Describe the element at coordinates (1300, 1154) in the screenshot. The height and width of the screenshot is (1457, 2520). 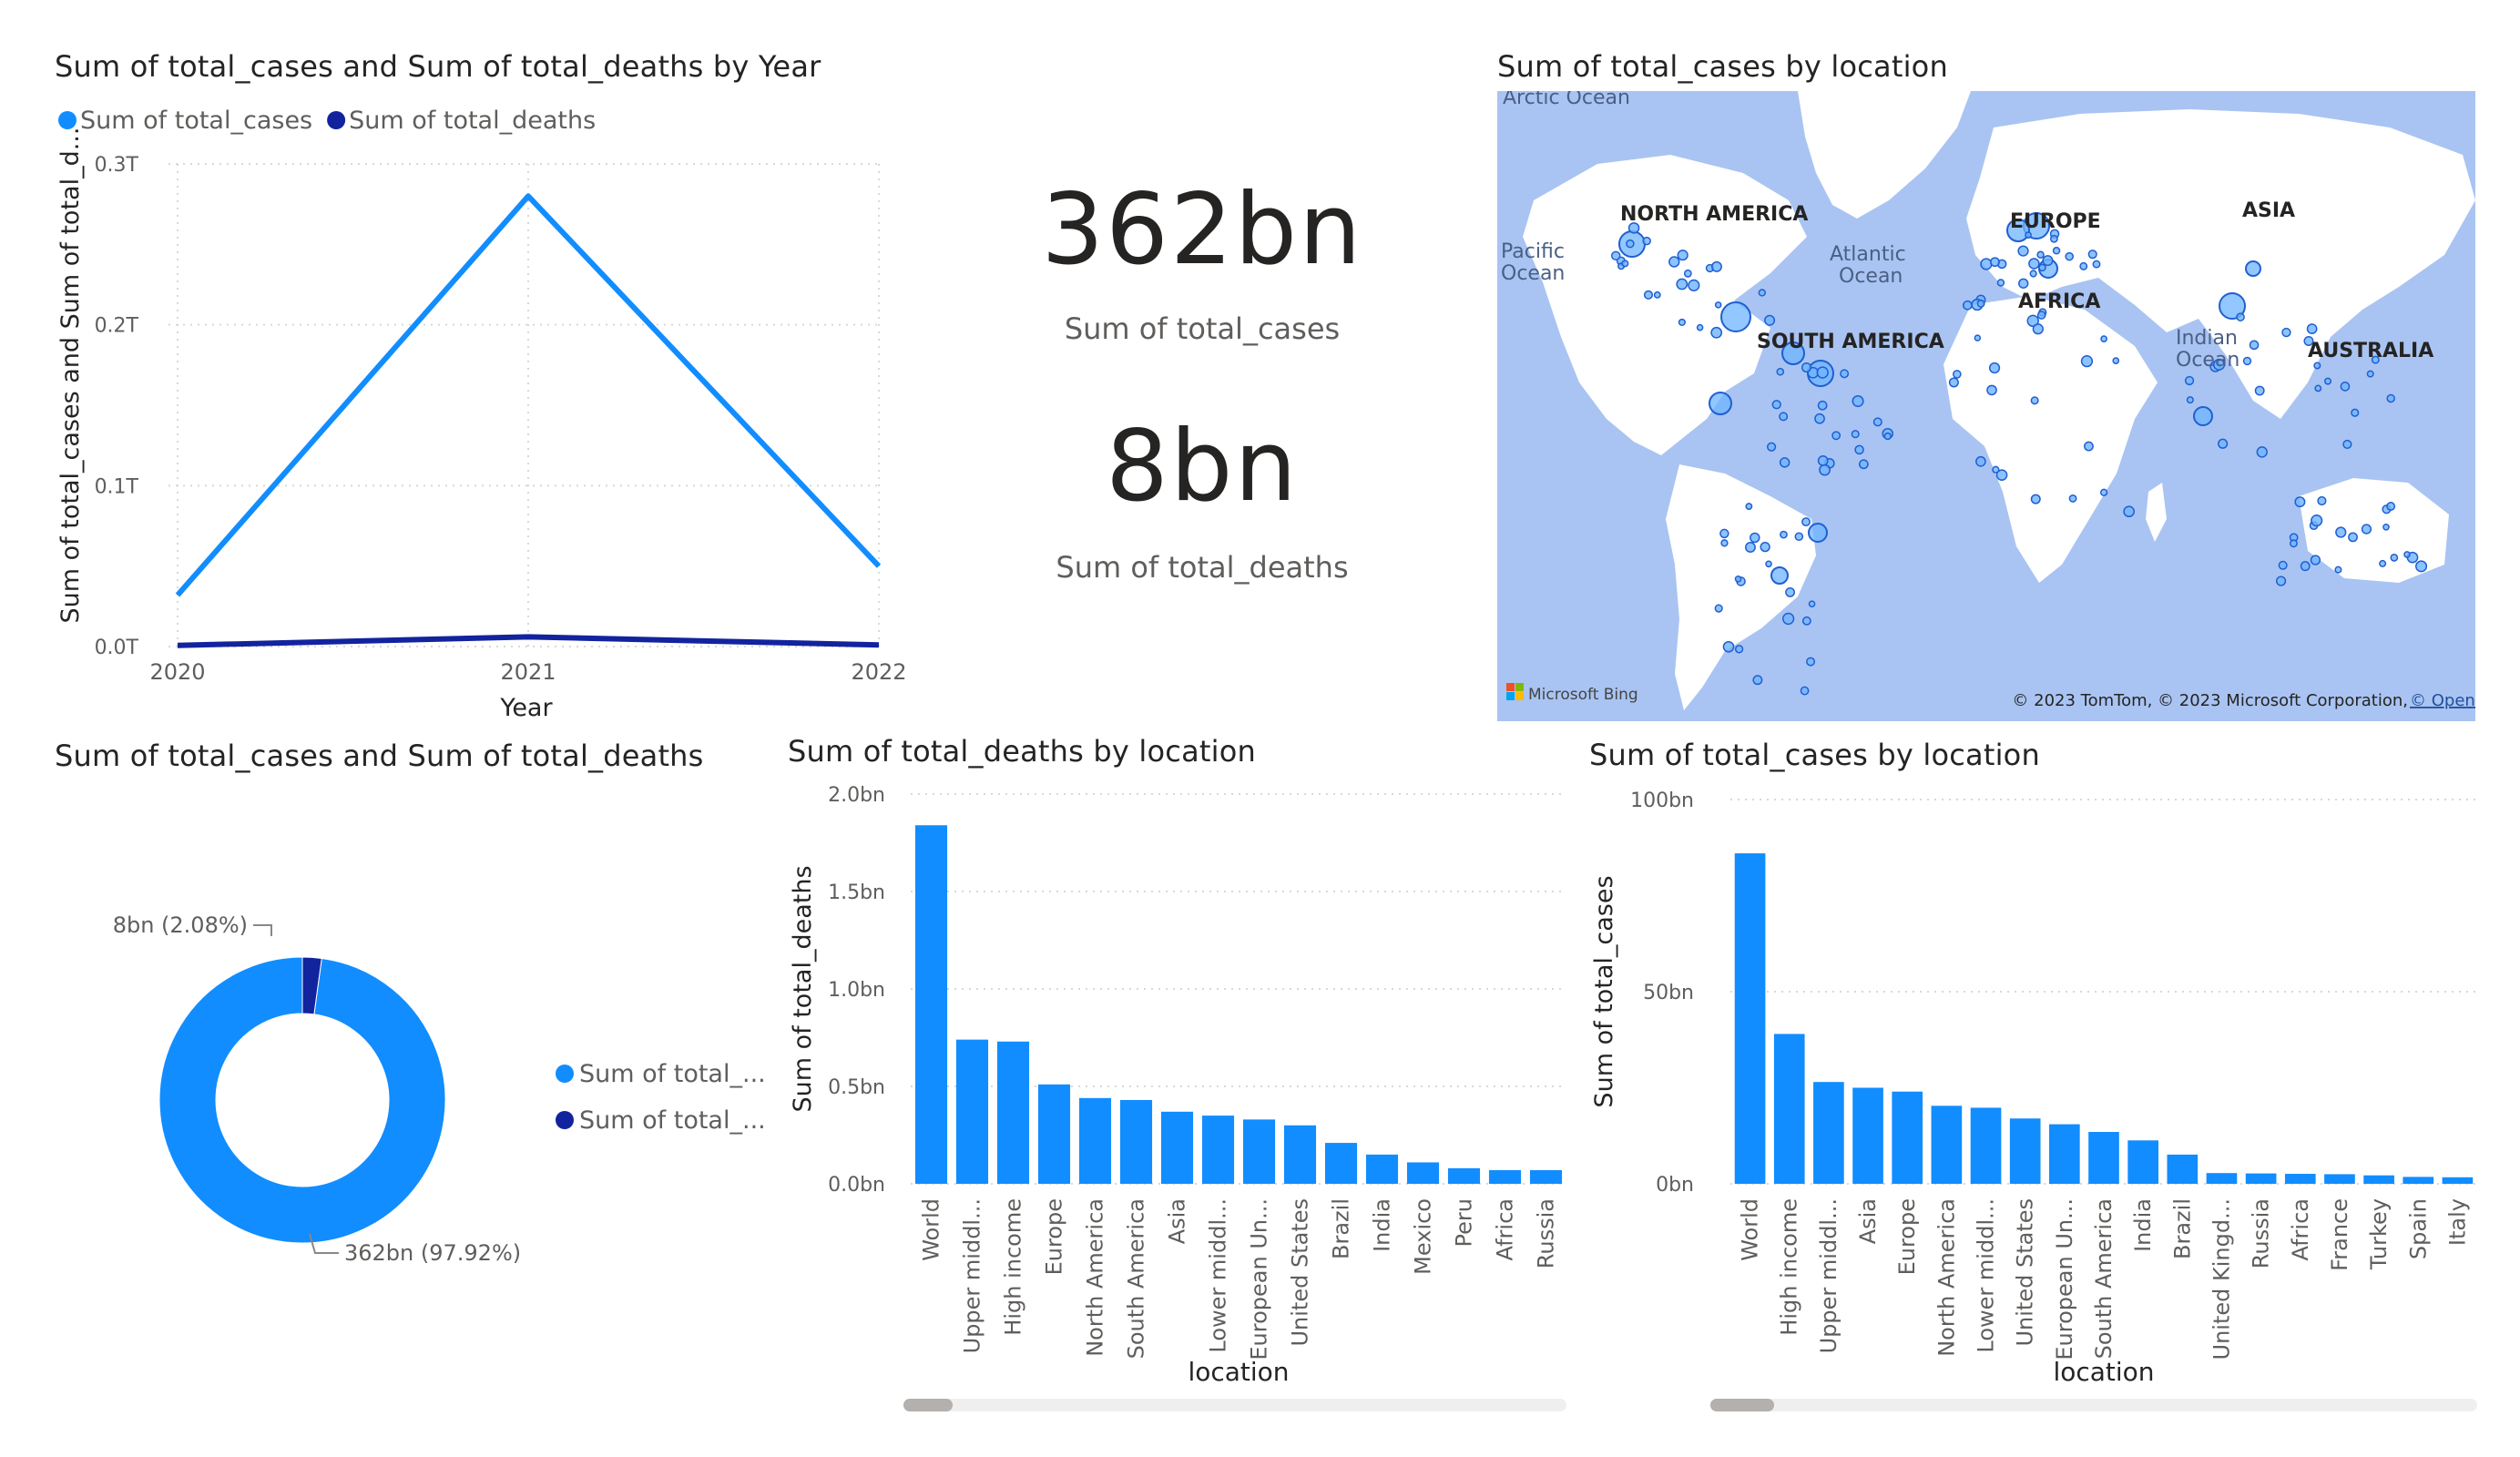
I see `deaths-bar-united-states` at that location.